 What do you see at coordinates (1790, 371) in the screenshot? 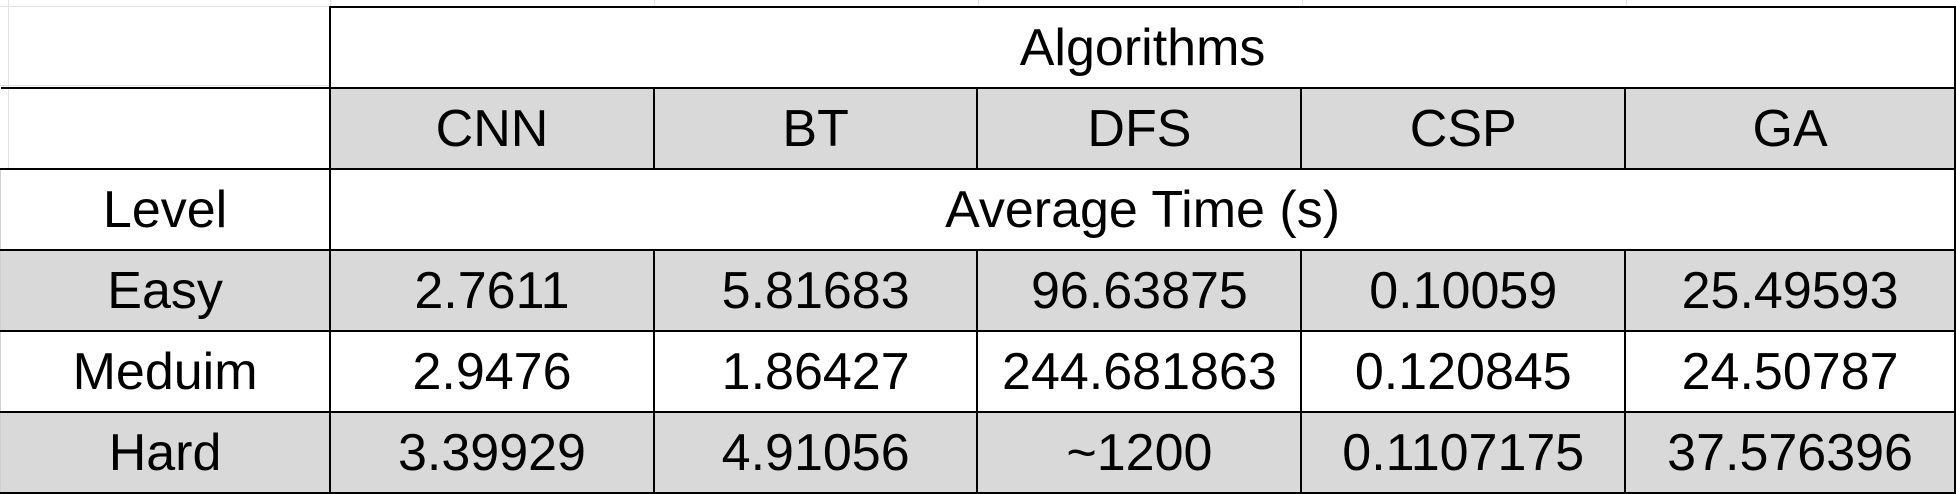
I see `table-cell: 24.50787` at bounding box center [1790, 371].